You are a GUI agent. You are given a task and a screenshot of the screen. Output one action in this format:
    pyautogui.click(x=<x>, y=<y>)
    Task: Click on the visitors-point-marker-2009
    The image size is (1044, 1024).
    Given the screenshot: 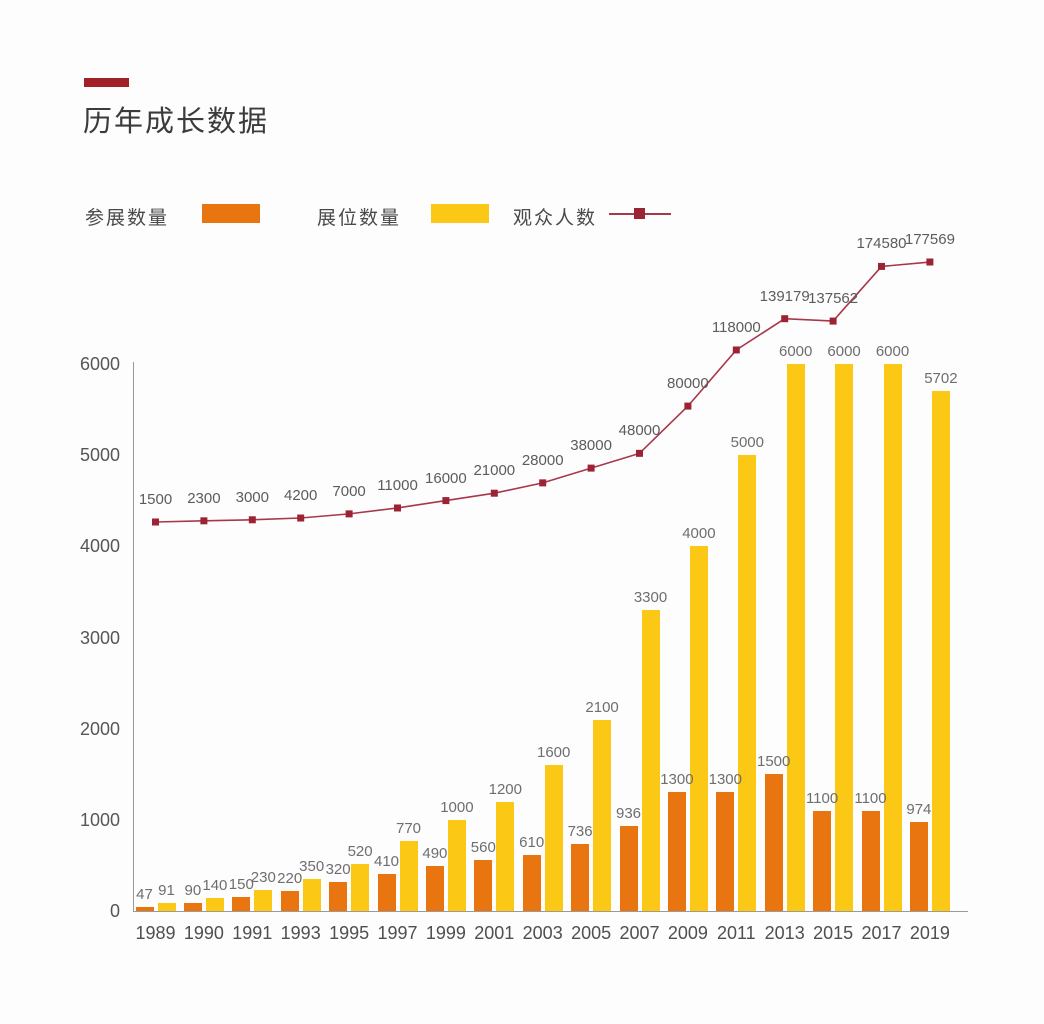 What is the action you would take?
    pyautogui.click(x=688, y=406)
    